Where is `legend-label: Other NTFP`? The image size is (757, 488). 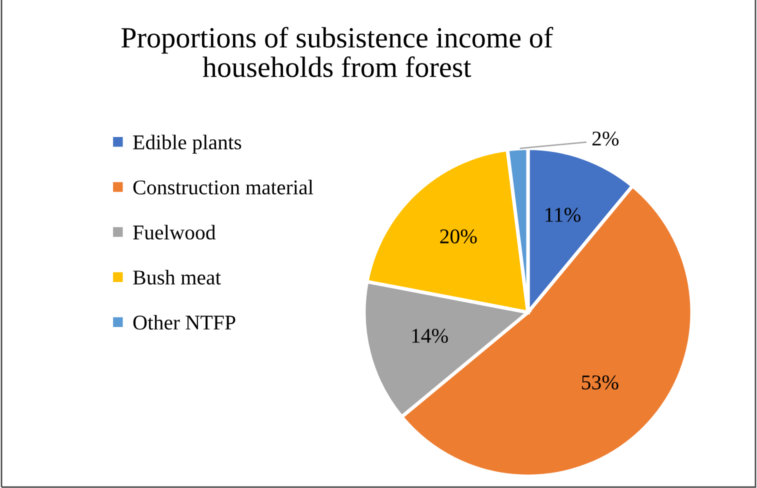
legend-label: Other NTFP is located at coordinates (184, 322).